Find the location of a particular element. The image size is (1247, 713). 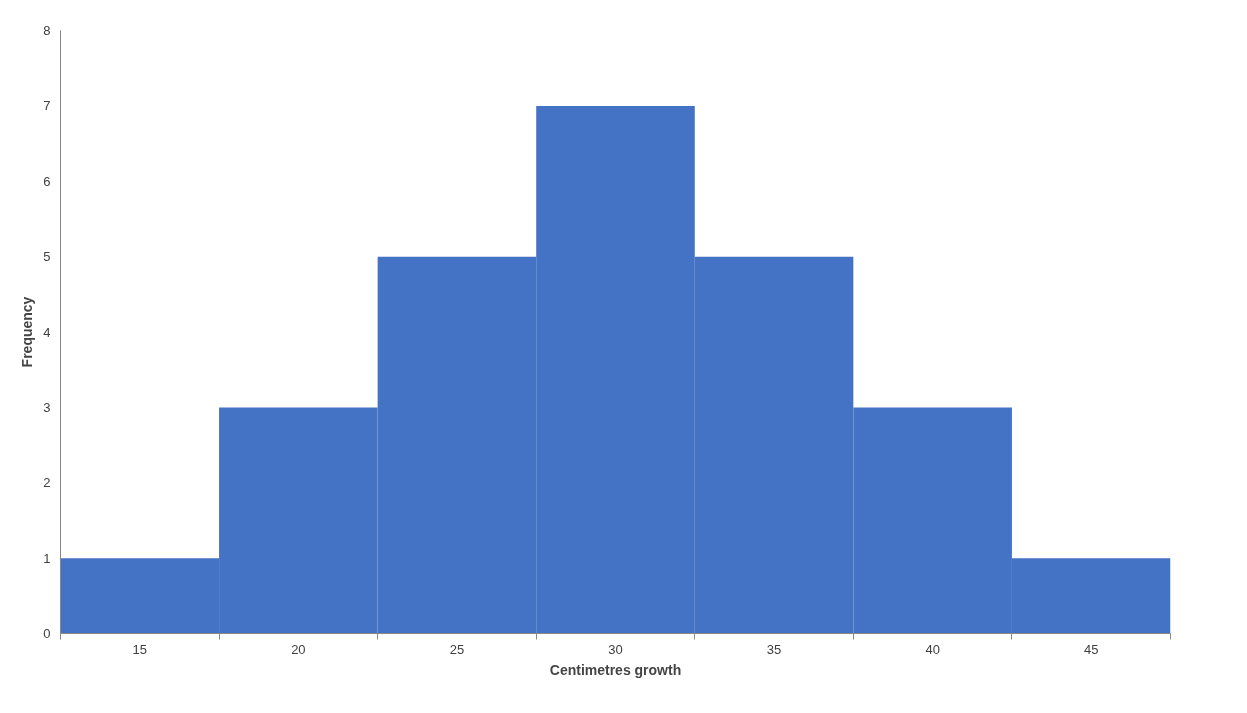

y-tick-label: 0 is located at coordinates (47, 633).